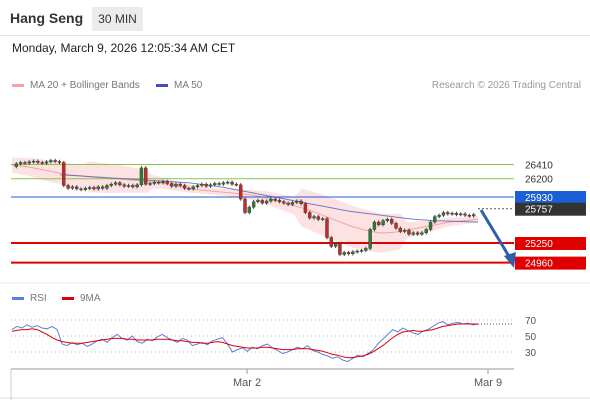 The image size is (590, 400). Describe the element at coordinates (488, 383) in the screenshot. I see `x-tick-label: Mar 9` at that location.